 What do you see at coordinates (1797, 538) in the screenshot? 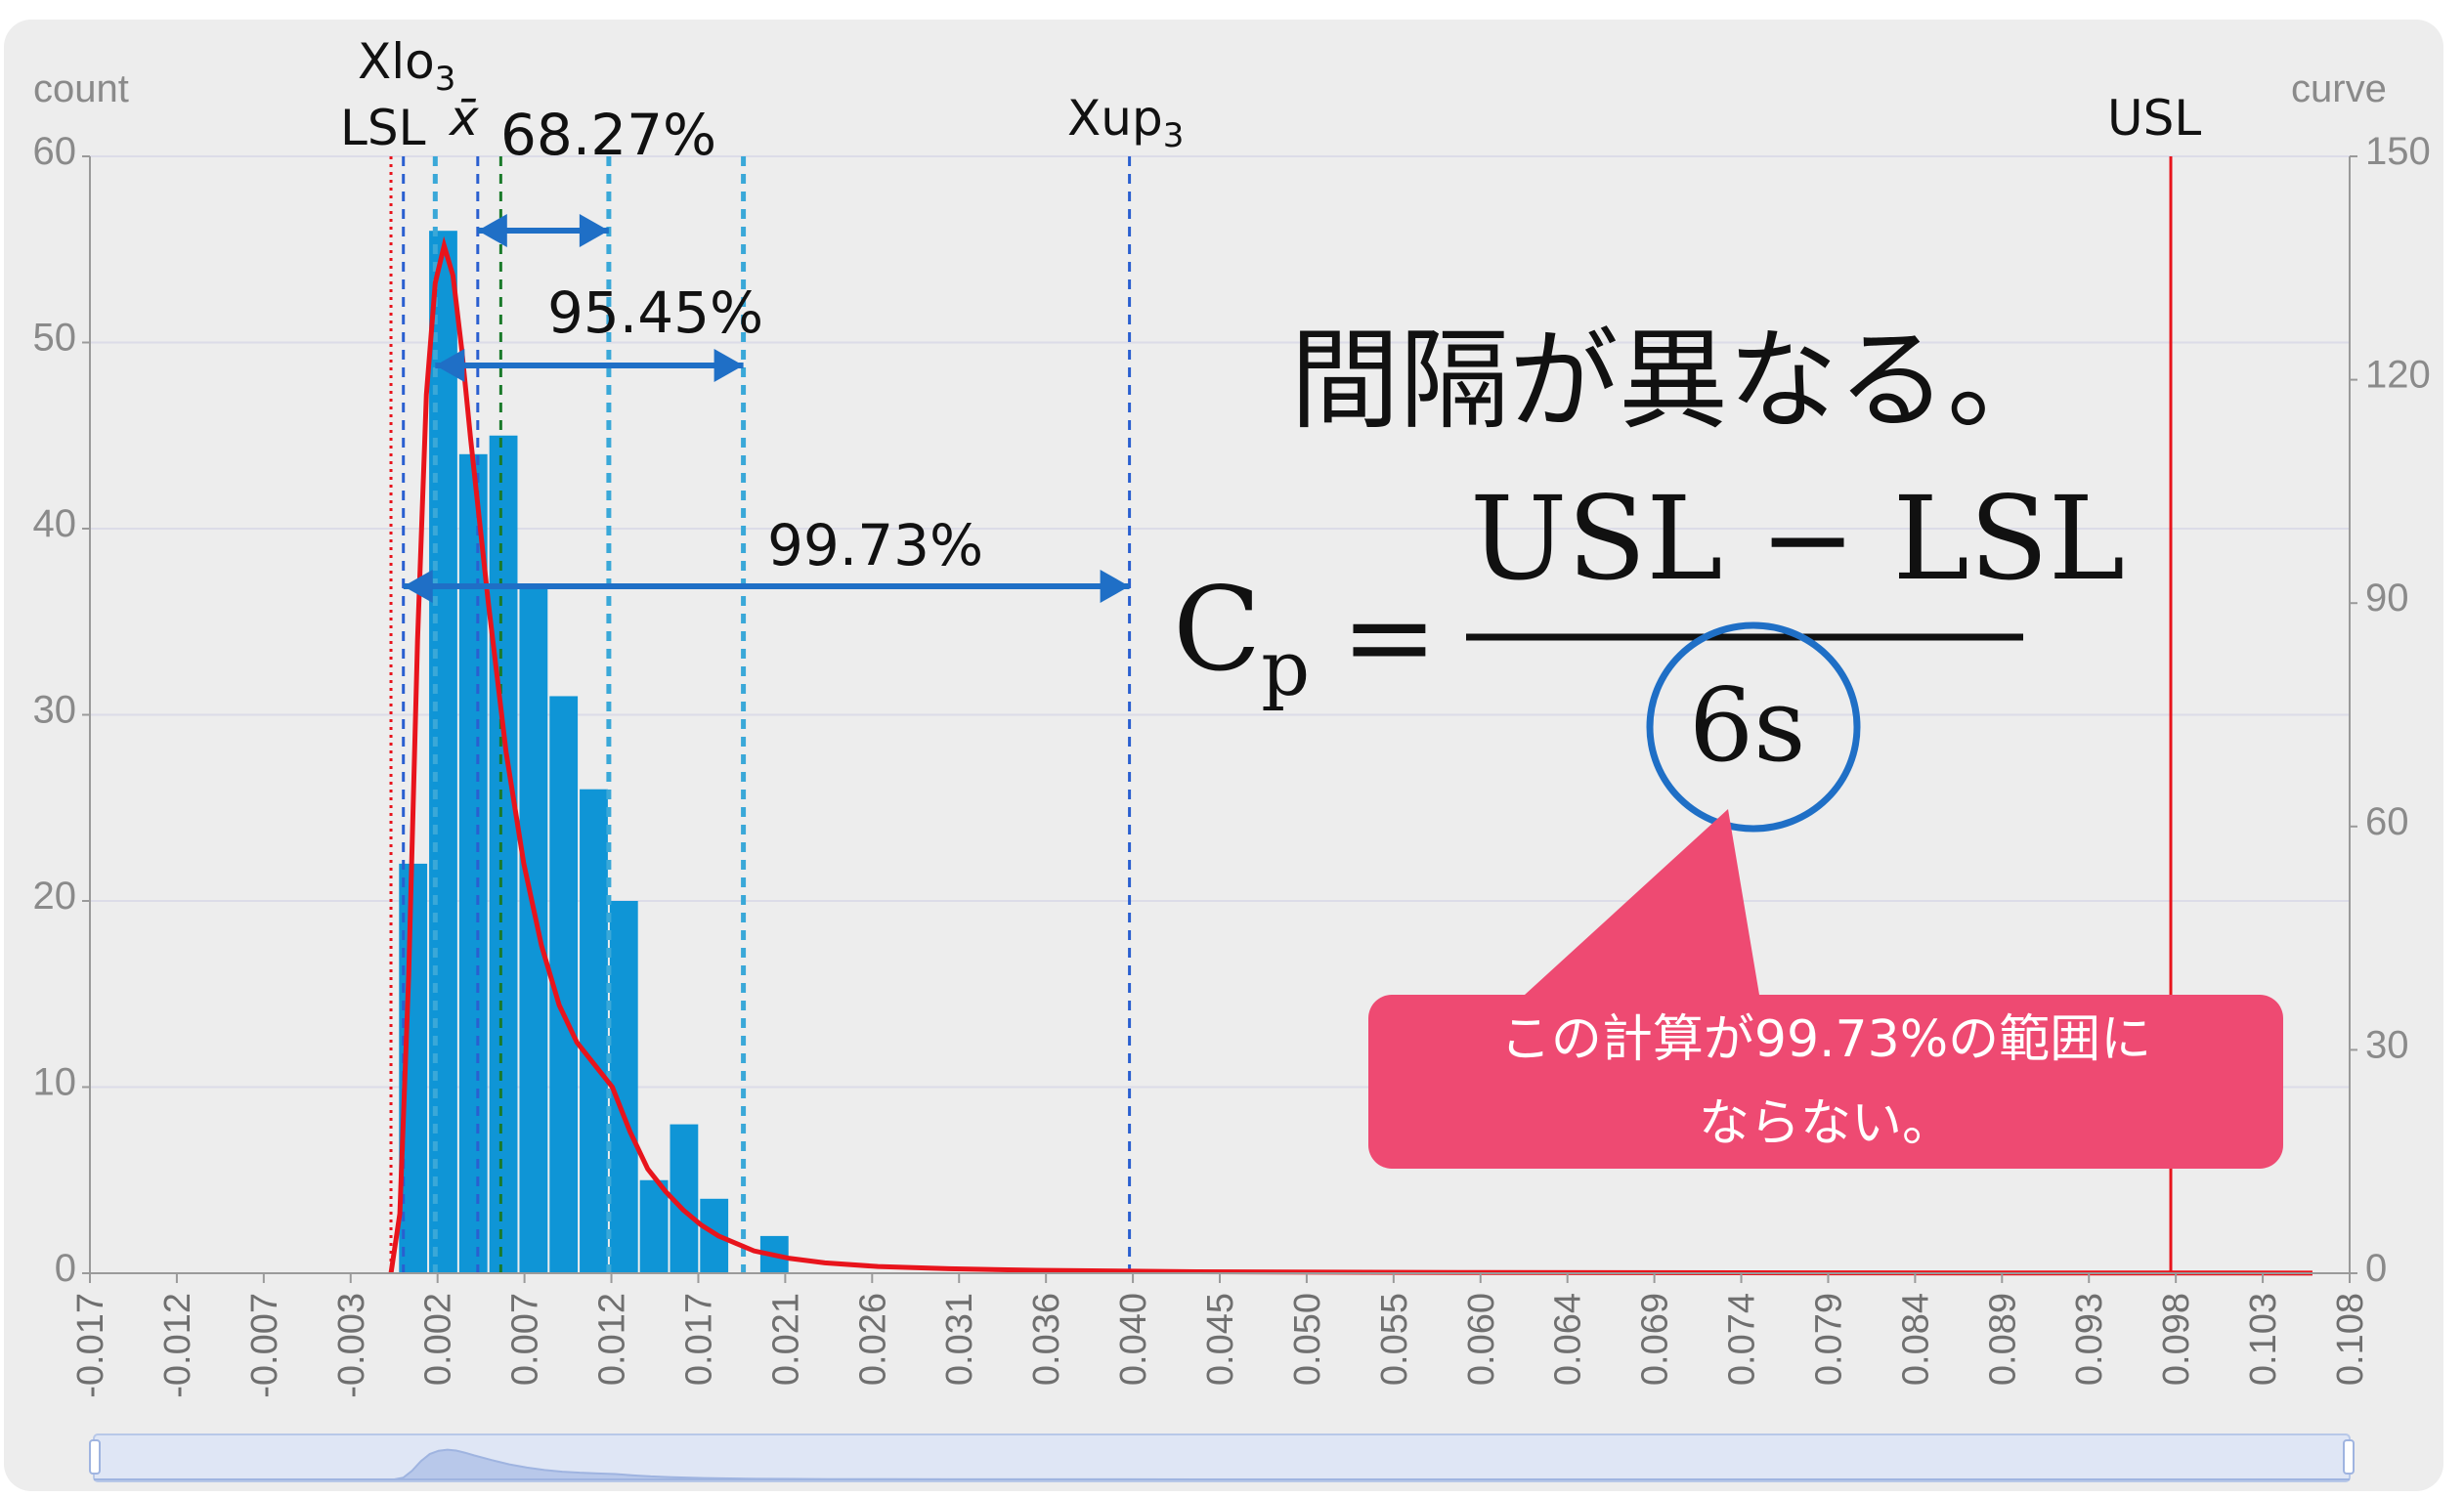
I see `formula-numerator: USL − LSL` at bounding box center [1797, 538].